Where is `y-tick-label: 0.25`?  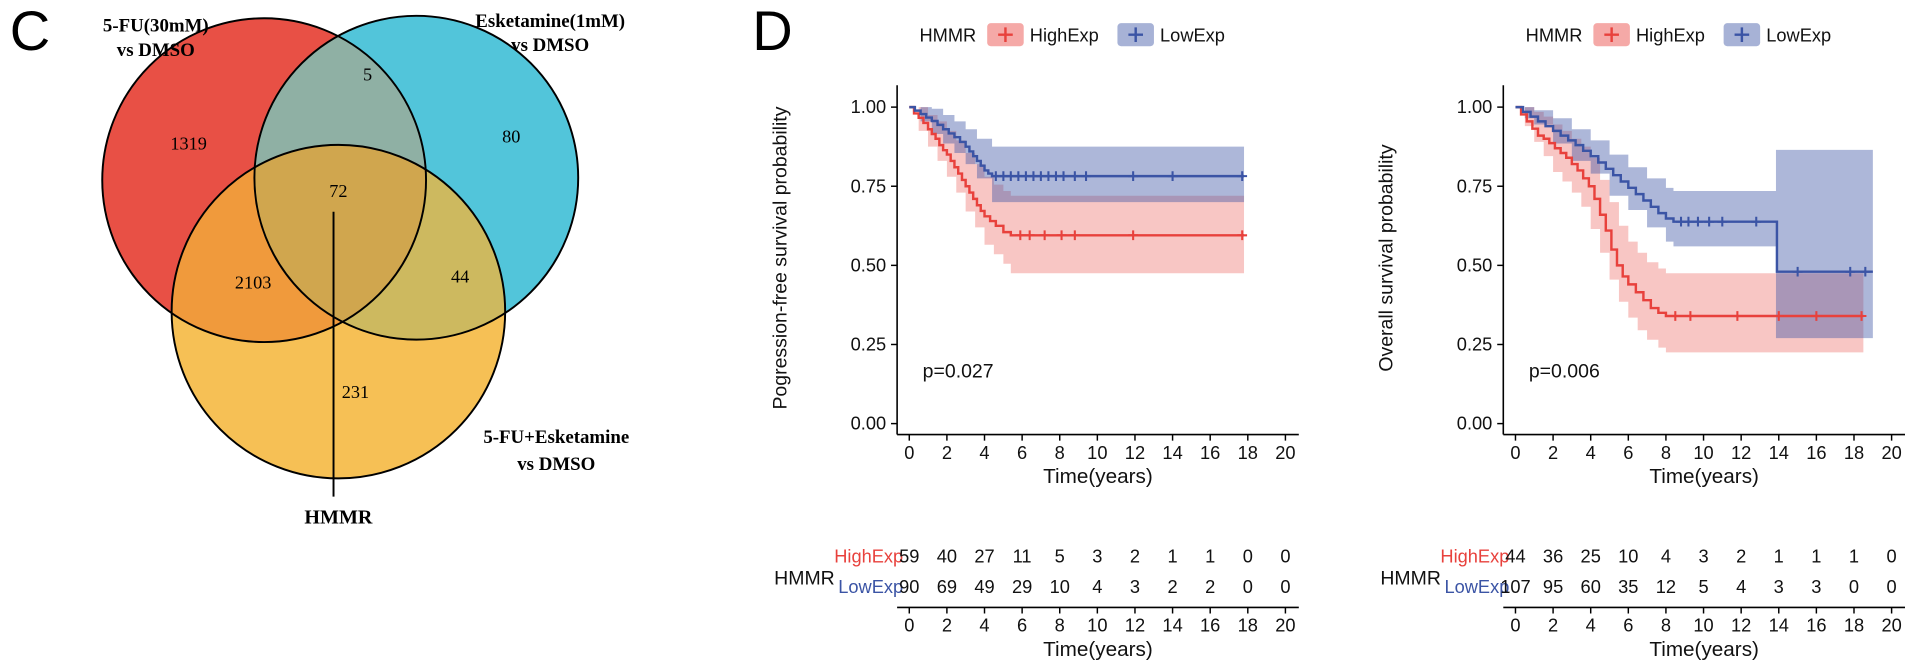 y-tick-label: 0.25 is located at coordinates (869, 344).